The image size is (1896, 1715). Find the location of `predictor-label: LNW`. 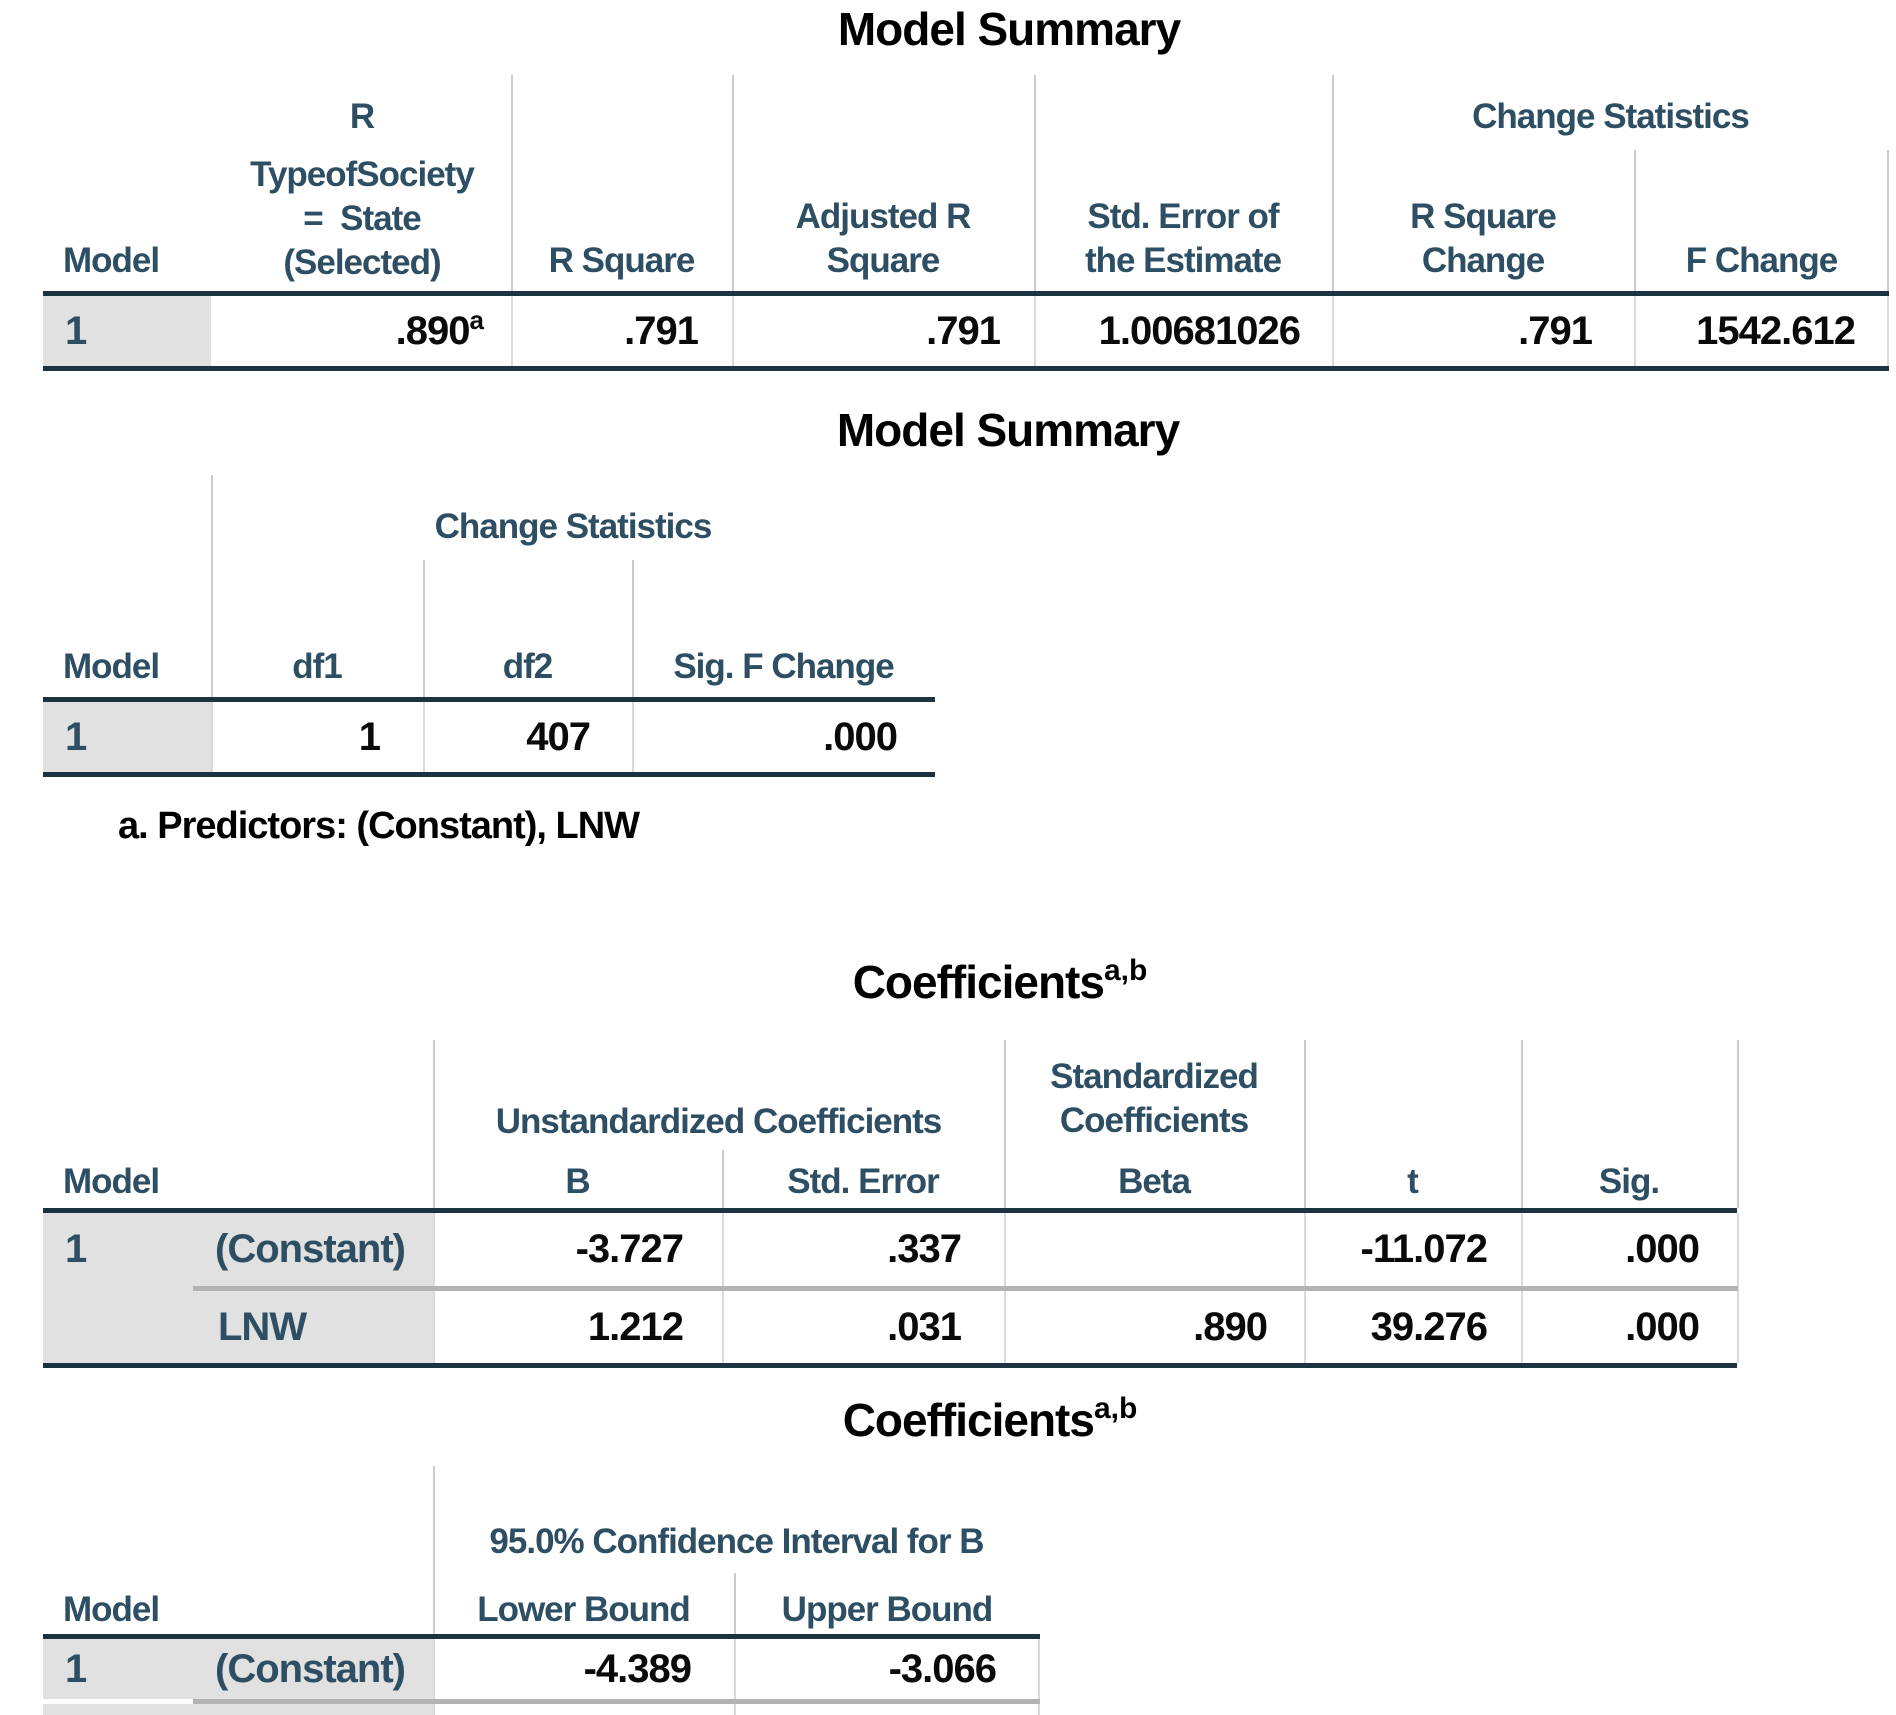

predictor-label: LNW is located at coordinates (262, 1327).